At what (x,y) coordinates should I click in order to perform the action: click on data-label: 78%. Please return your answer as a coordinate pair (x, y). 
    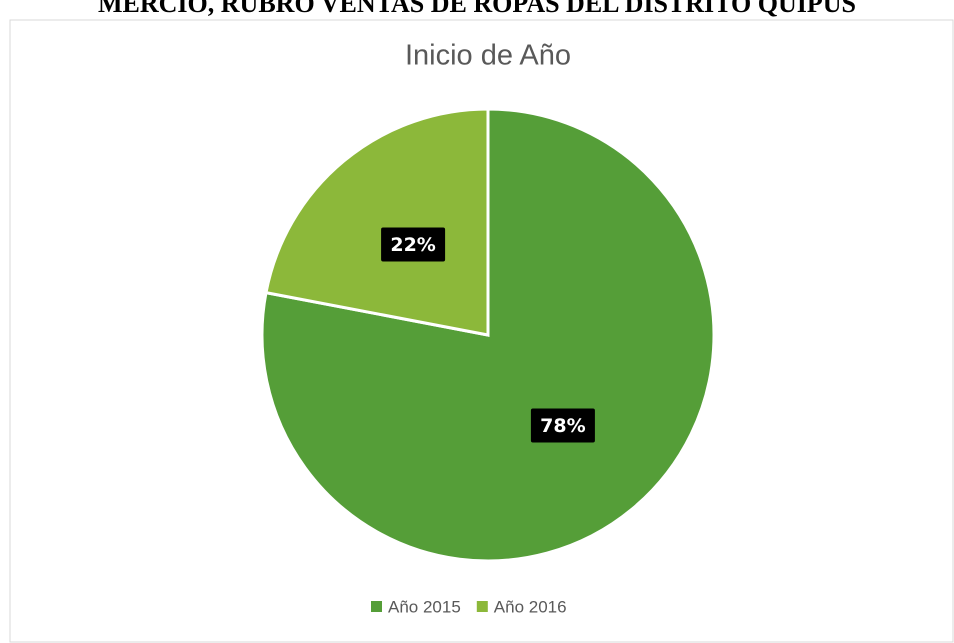
    Looking at the image, I should click on (562, 426).